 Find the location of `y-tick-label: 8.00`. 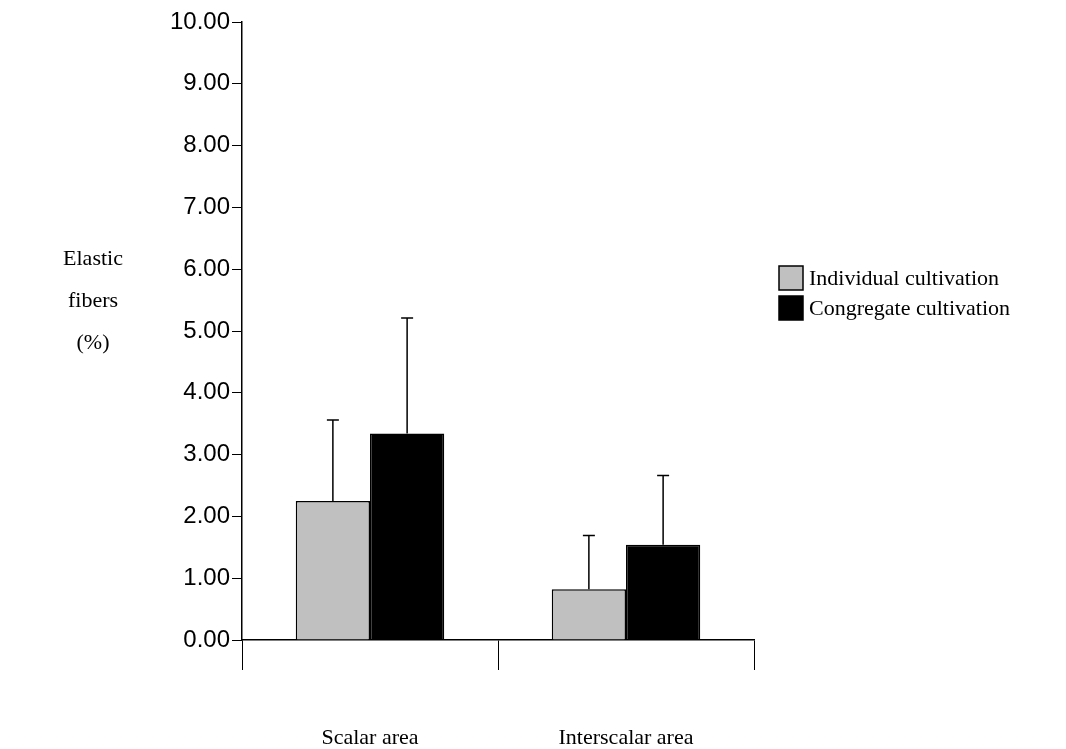

y-tick-label: 8.00 is located at coordinates (206, 144).